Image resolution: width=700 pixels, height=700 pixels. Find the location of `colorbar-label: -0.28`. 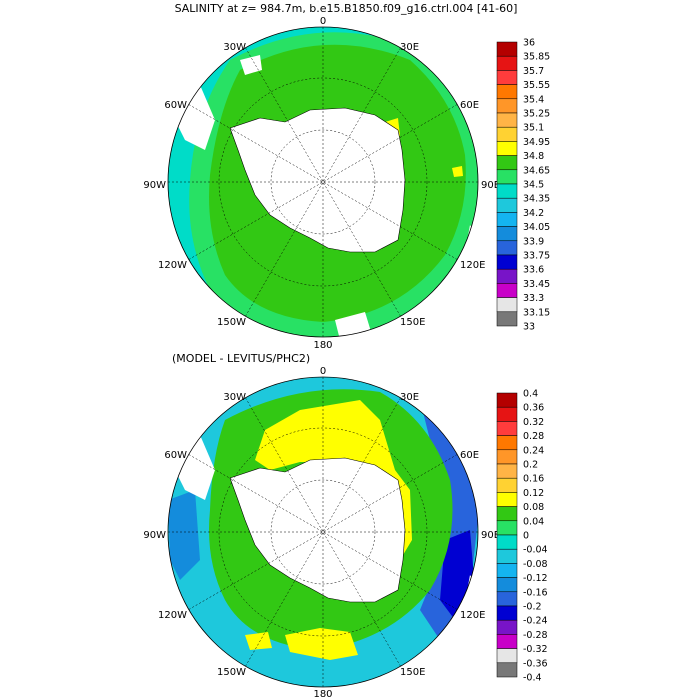

colorbar-label: -0.28 is located at coordinates (535, 635).